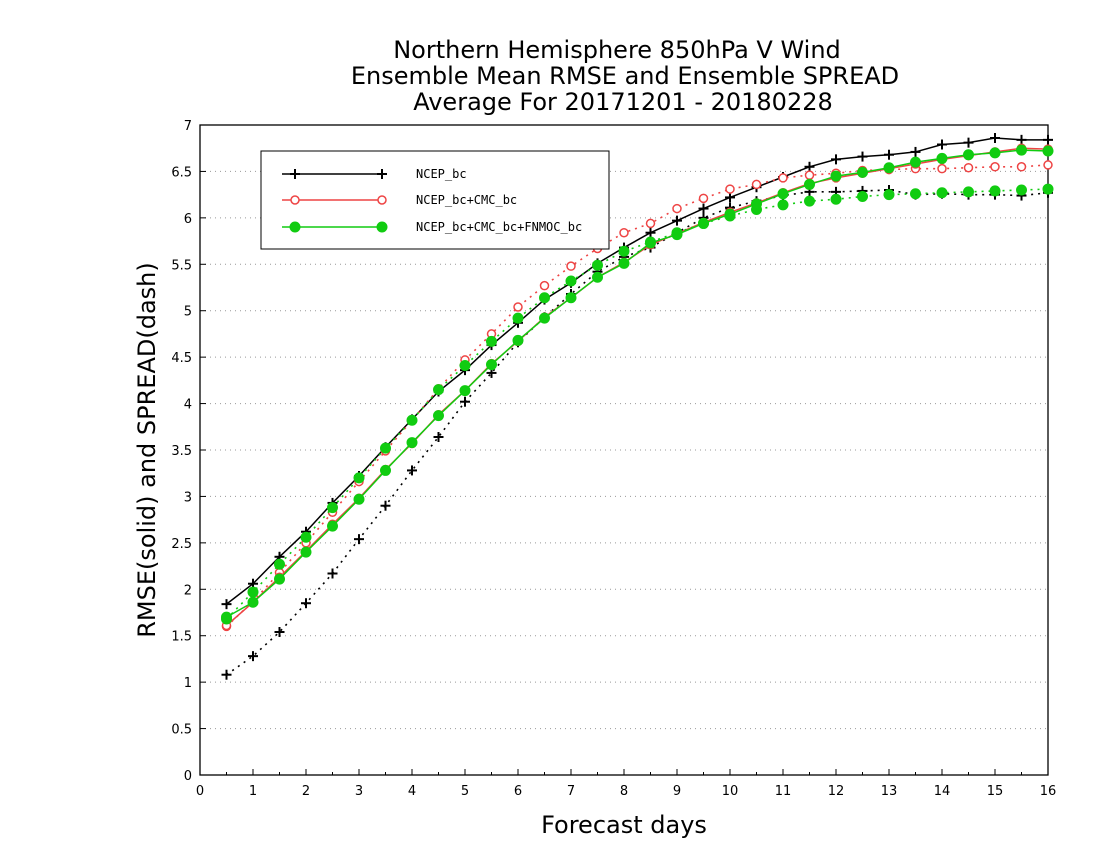 This screenshot has height=850, width=1100. Describe the element at coordinates (374, 174) in the screenshot. I see `legend-item: NCEP_bc` at that location.